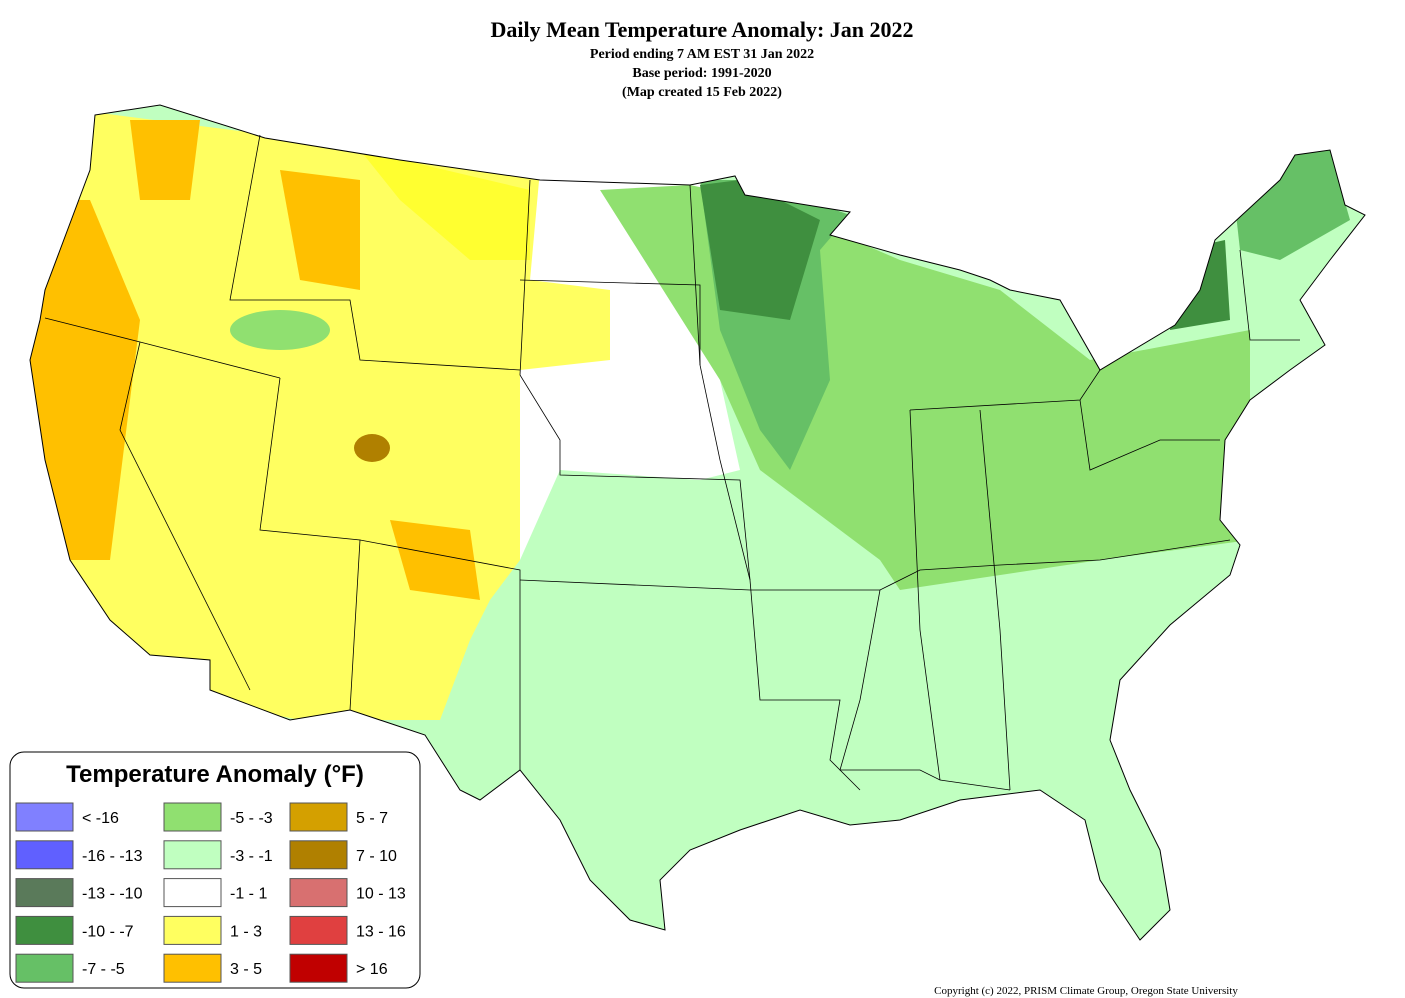  What do you see at coordinates (100, 818) in the screenshot?
I see `legend-label: < -16` at bounding box center [100, 818].